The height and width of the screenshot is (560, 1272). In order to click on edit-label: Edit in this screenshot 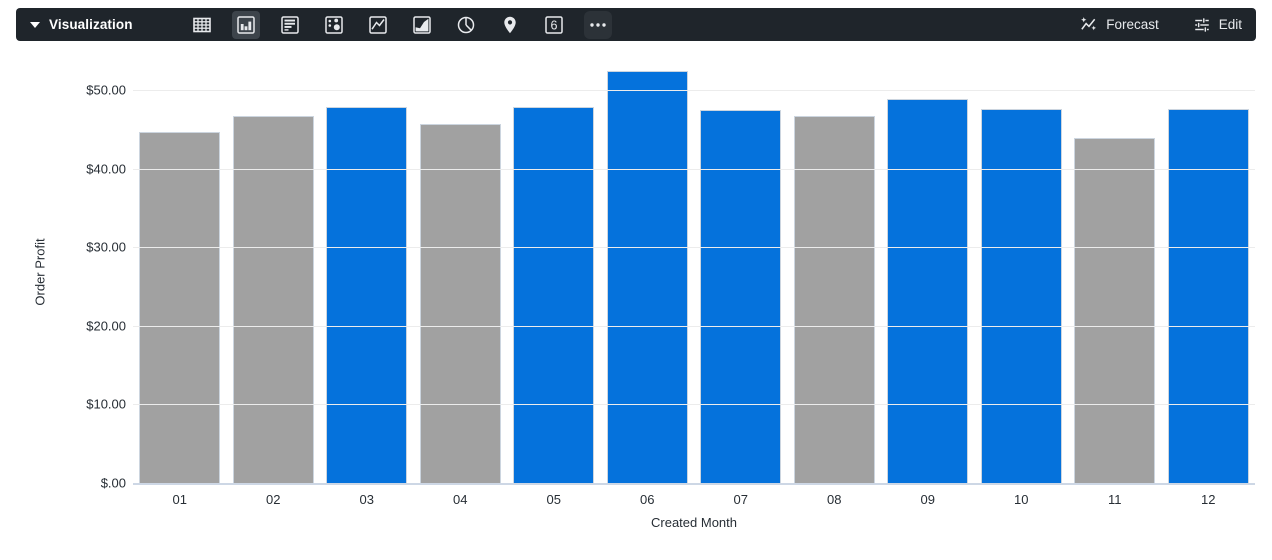, I will do `click(1230, 24)`.